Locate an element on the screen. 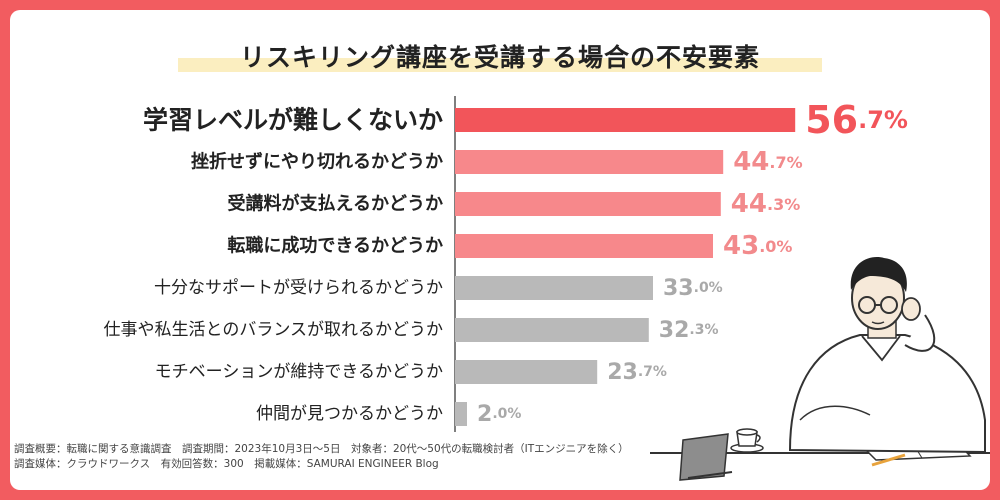 This screenshot has height=500, width=1000. category-label: 転職に成功できるかどうか is located at coordinates (335, 246).